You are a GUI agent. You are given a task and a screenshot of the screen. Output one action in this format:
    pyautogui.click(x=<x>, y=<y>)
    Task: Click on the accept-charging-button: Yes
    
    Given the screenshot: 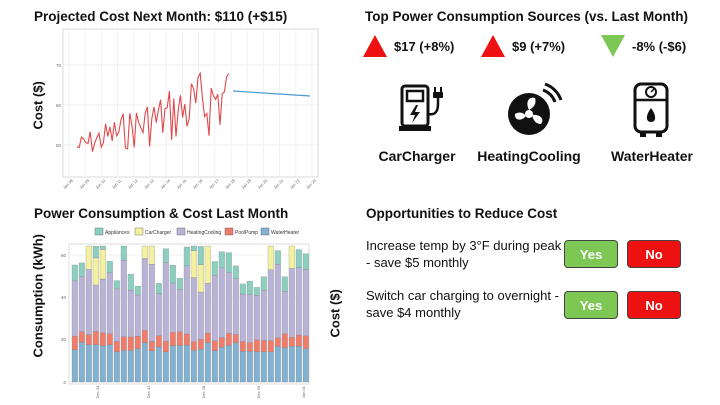 What is the action you would take?
    pyautogui.click(x=591, y=305)
    